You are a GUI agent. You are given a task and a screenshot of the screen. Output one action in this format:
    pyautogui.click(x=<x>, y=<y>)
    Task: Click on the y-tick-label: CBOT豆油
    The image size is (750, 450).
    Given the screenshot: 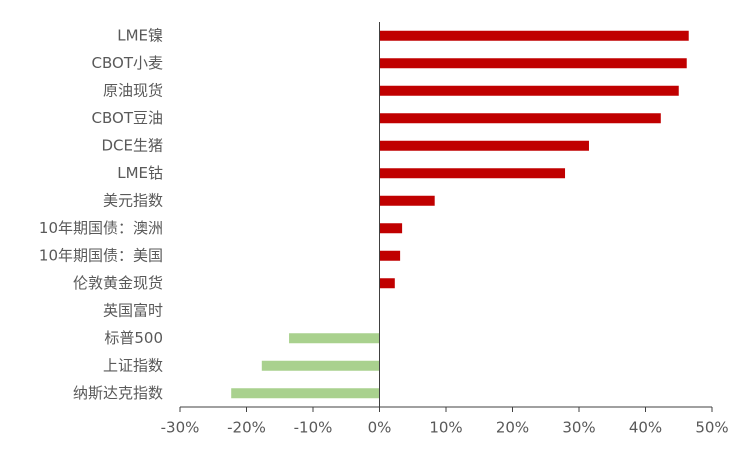 What is the action you would take?
    pyautogui.click(x=127, y=118)
    